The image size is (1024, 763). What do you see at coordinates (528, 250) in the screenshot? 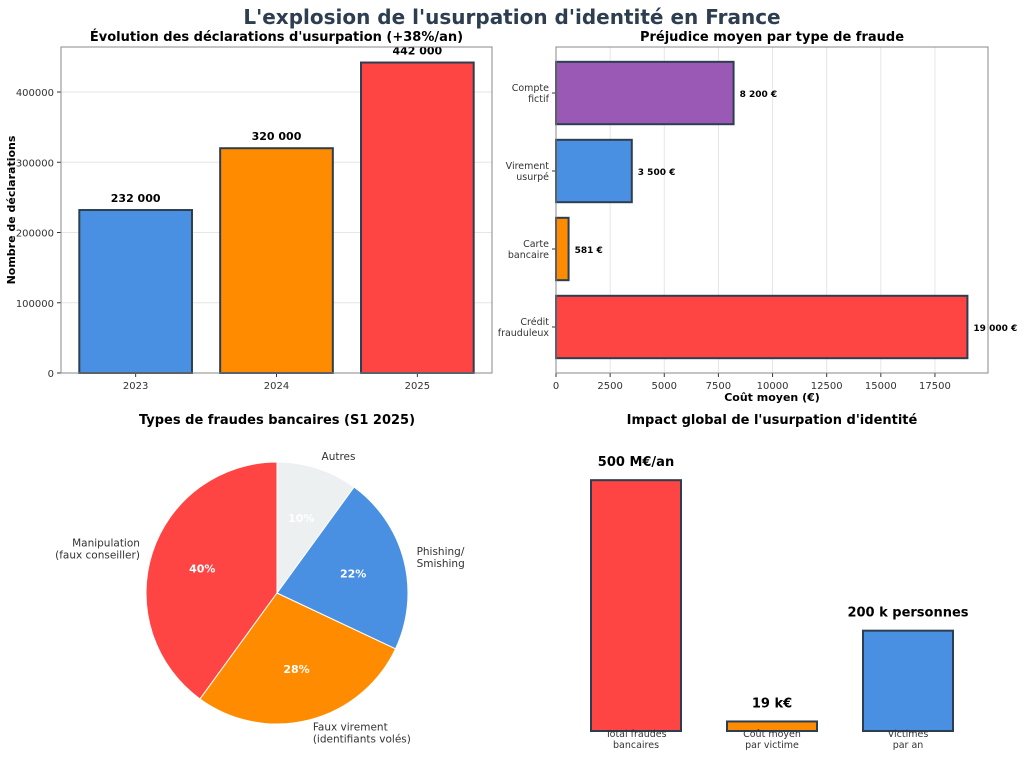
I see `y-tick-label: Carte bancaire` at bounding box center [528, 250].